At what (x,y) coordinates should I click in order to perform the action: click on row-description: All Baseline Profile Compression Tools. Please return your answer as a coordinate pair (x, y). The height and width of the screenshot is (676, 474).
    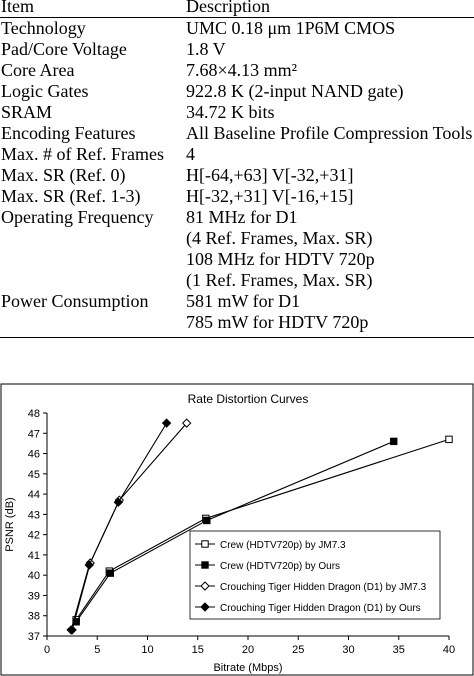
    Looking at the image, I should click on (330, 133).